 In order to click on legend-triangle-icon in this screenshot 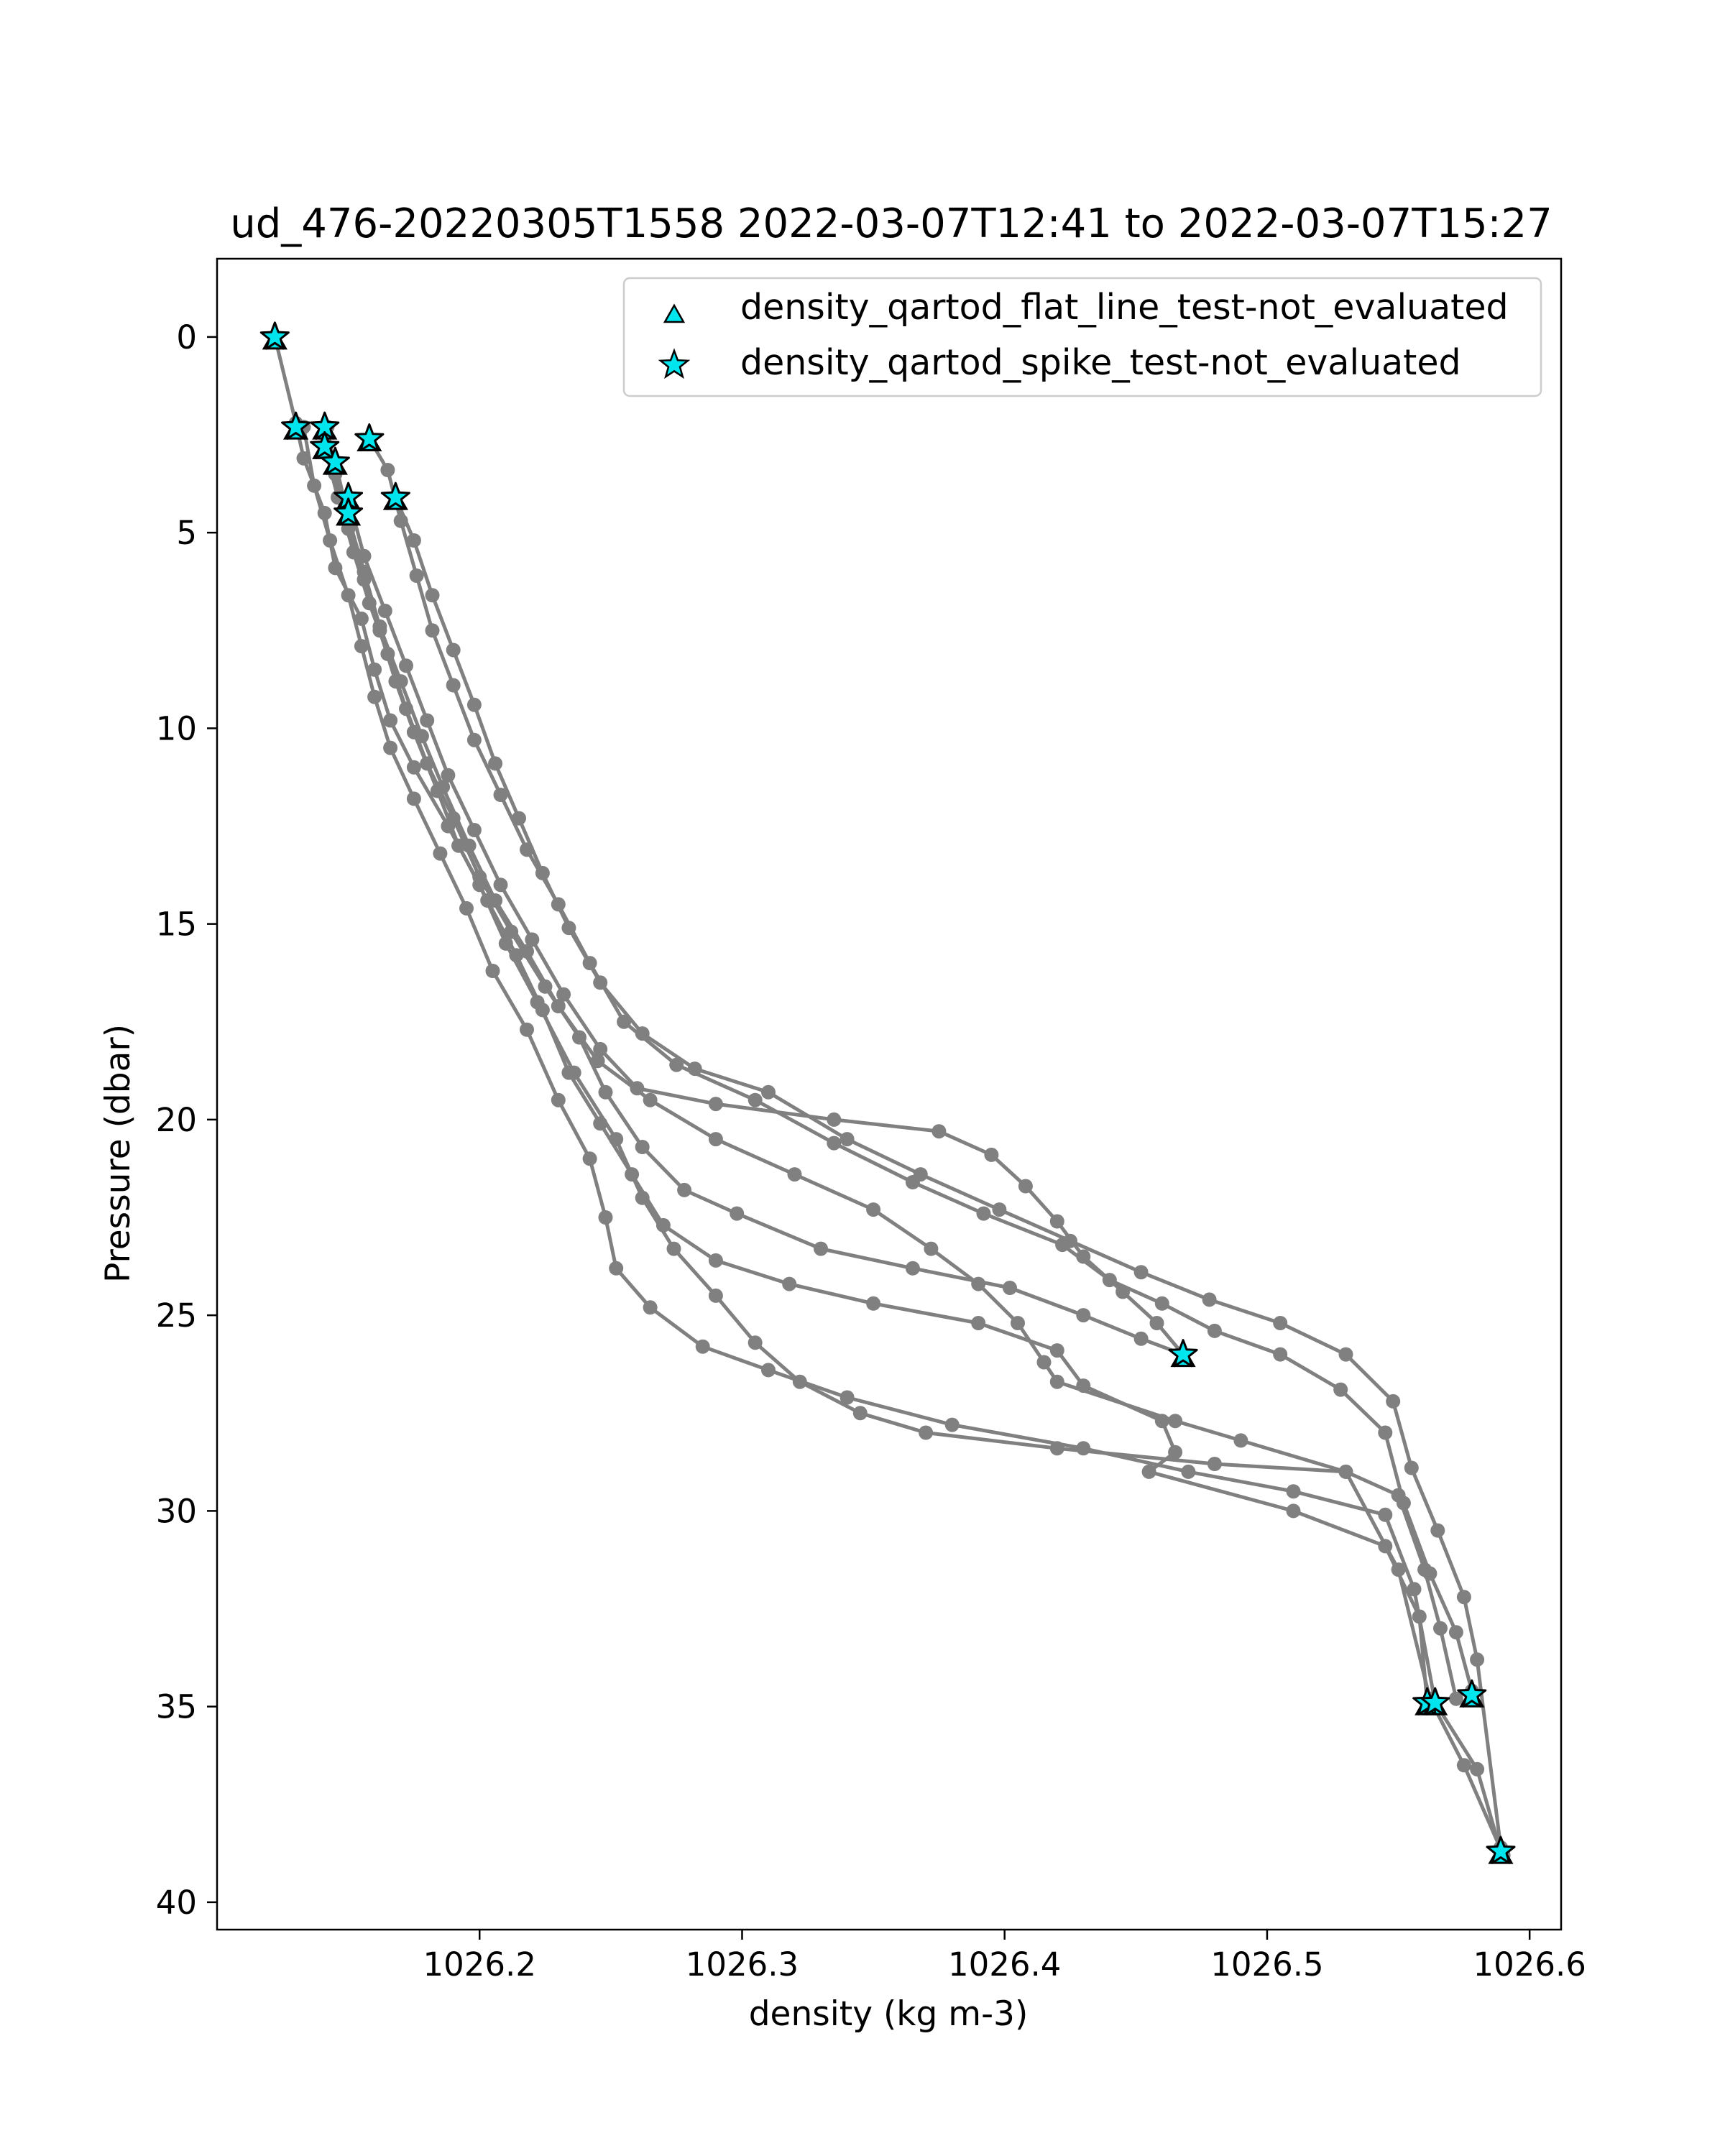, I will do `click(674, 313)`.